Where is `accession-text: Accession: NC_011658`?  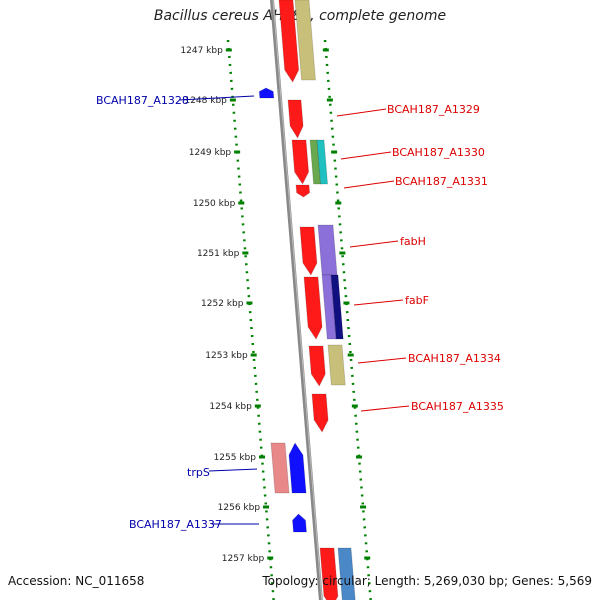 accession-text: Accession: NC_011658 is located at coordinates (76, 581).